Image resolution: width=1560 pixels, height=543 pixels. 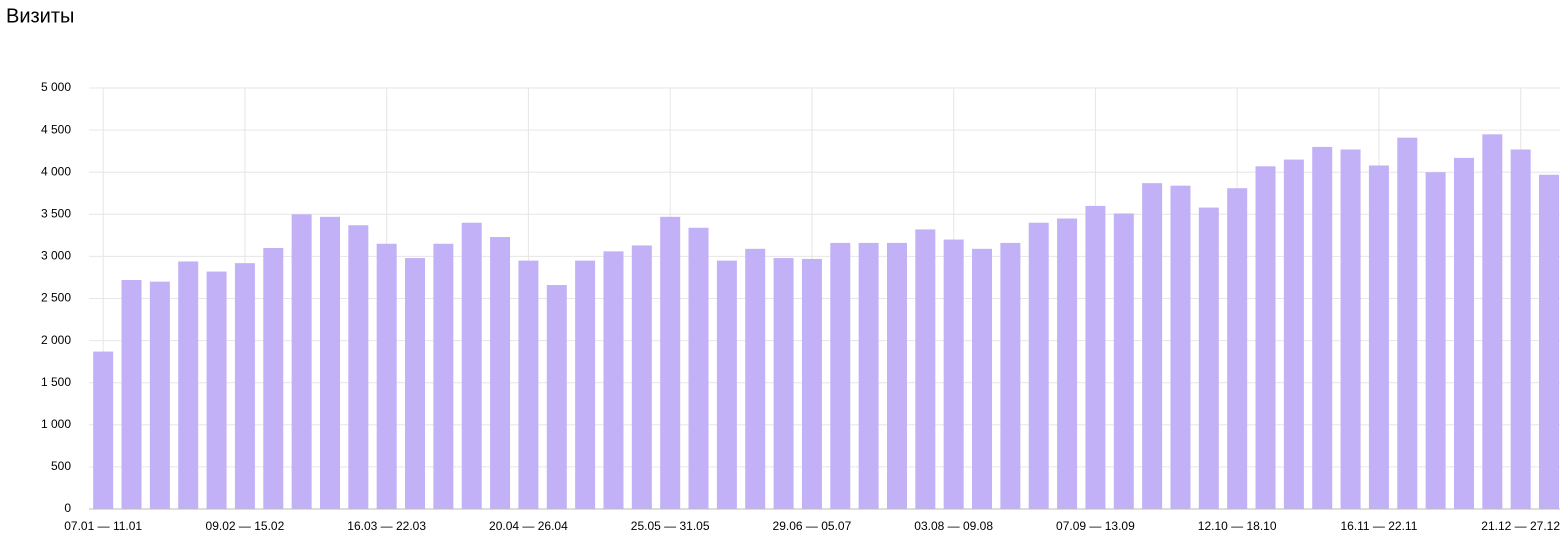 What do you see at coordinates (56, 256) in the screenshot?
I see `y-tick-label: 3 000` at bounding box center [56, 256].